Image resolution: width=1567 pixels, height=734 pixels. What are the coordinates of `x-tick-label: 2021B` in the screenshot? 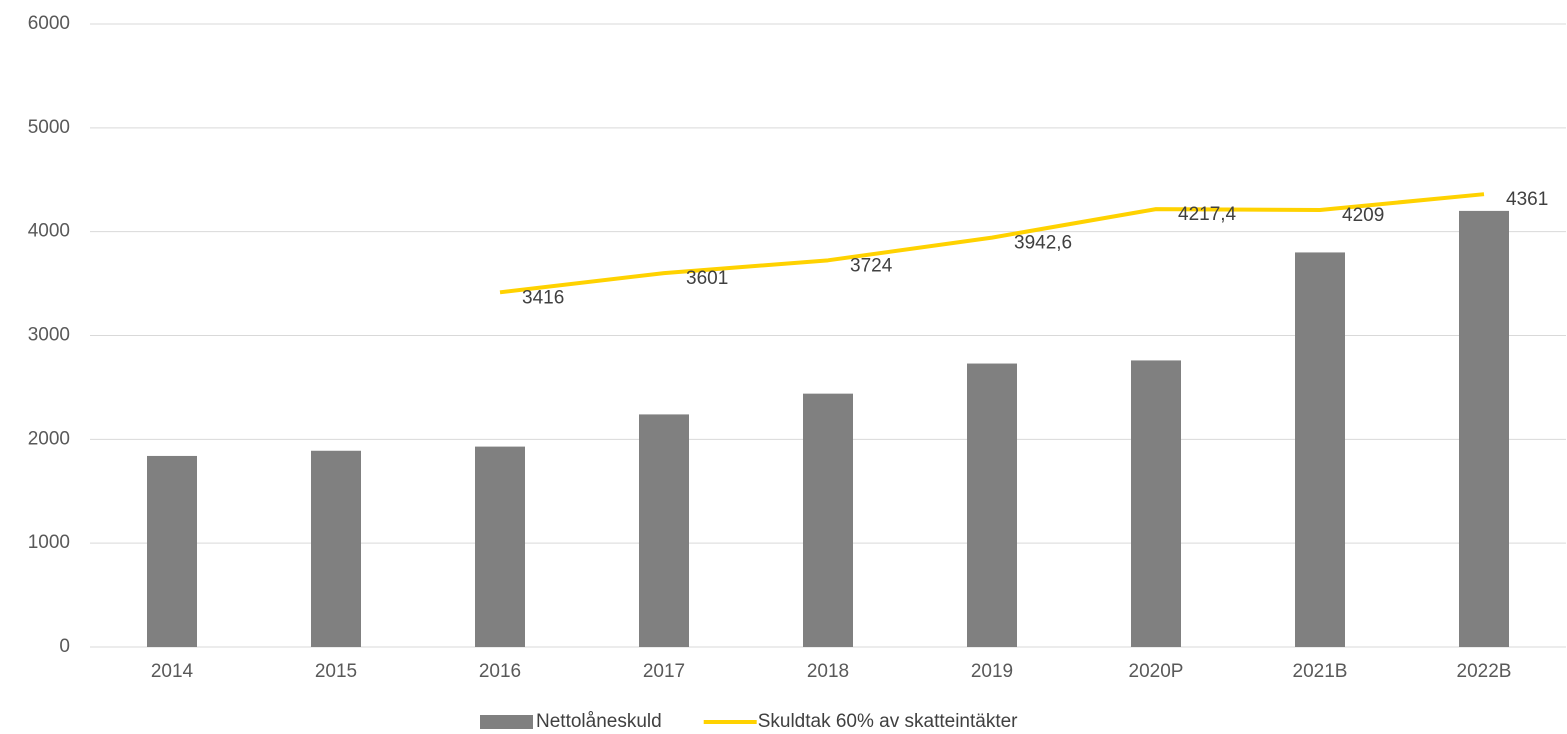 It's located at (1320, 671).